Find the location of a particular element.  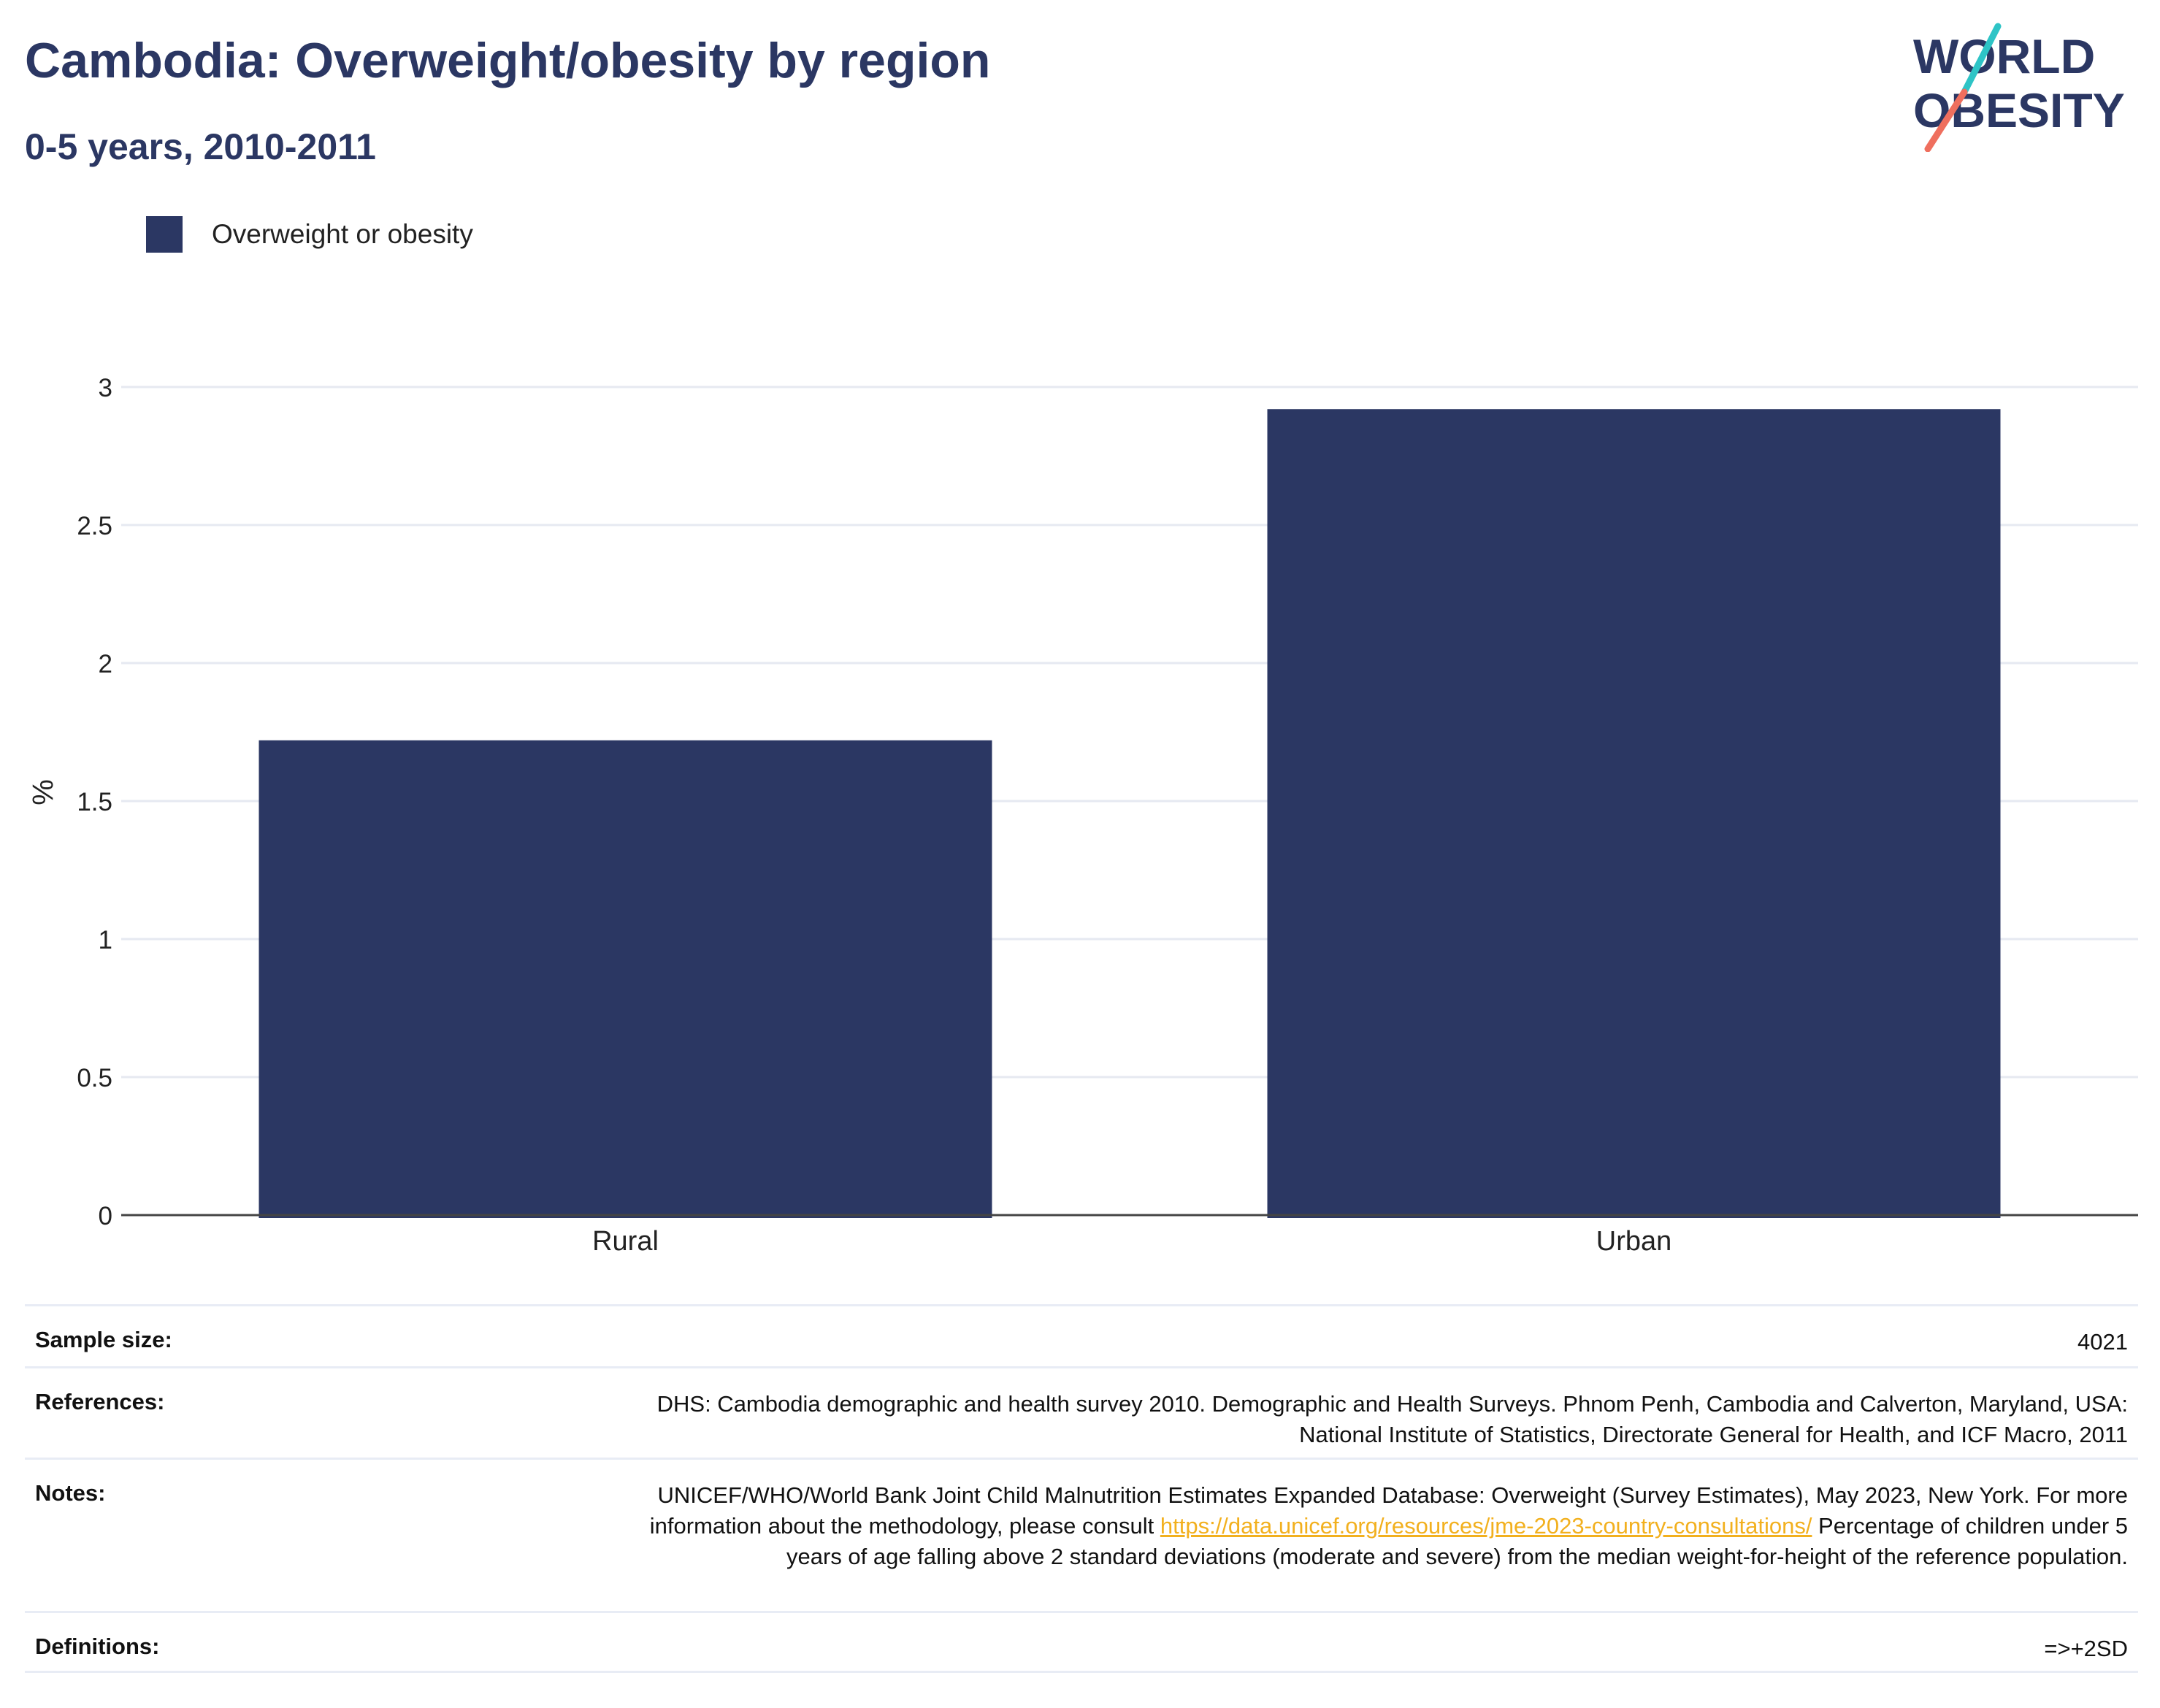

logo-slash-coral is located at coordinates (1946, 120).